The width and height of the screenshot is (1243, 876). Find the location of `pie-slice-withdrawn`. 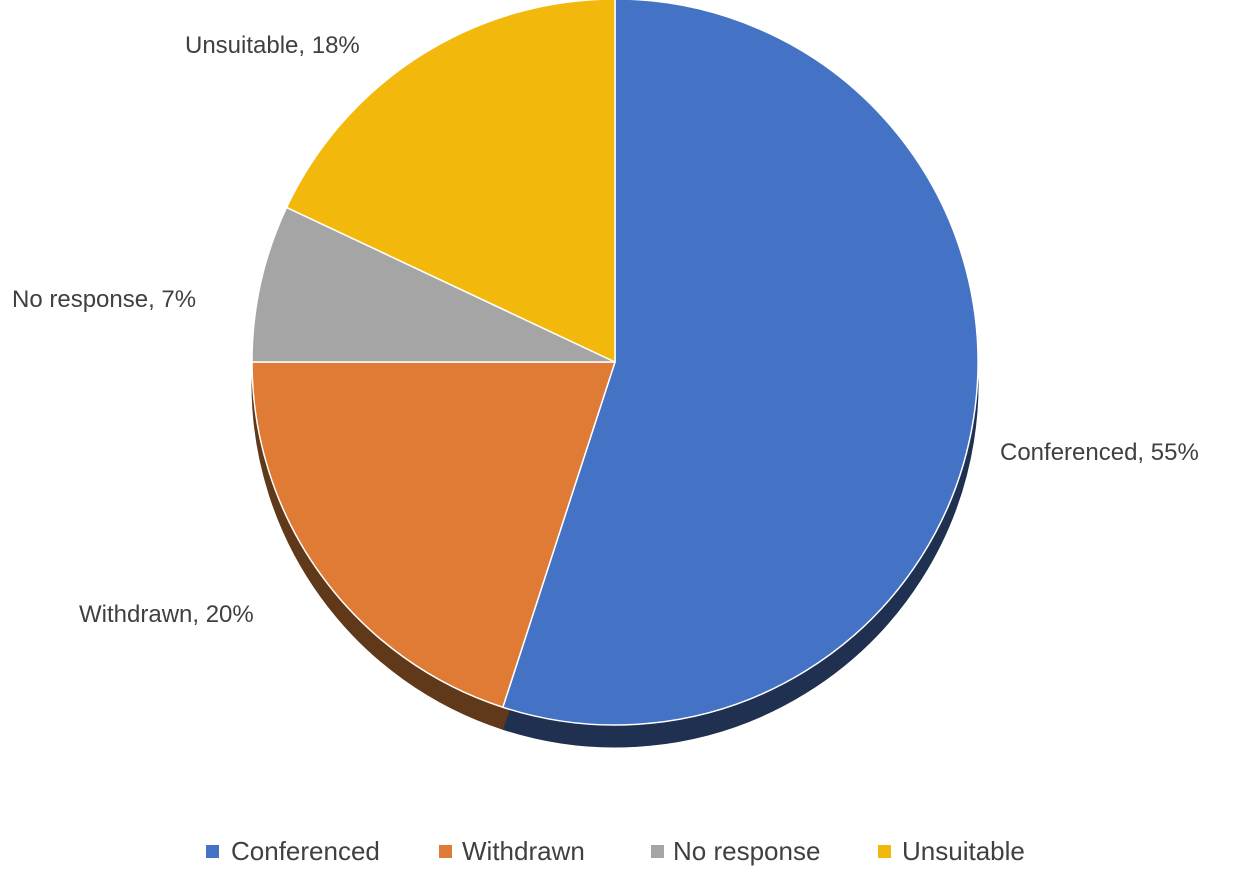

pie-slice-withdrawn is located at coordinates (433, 534).